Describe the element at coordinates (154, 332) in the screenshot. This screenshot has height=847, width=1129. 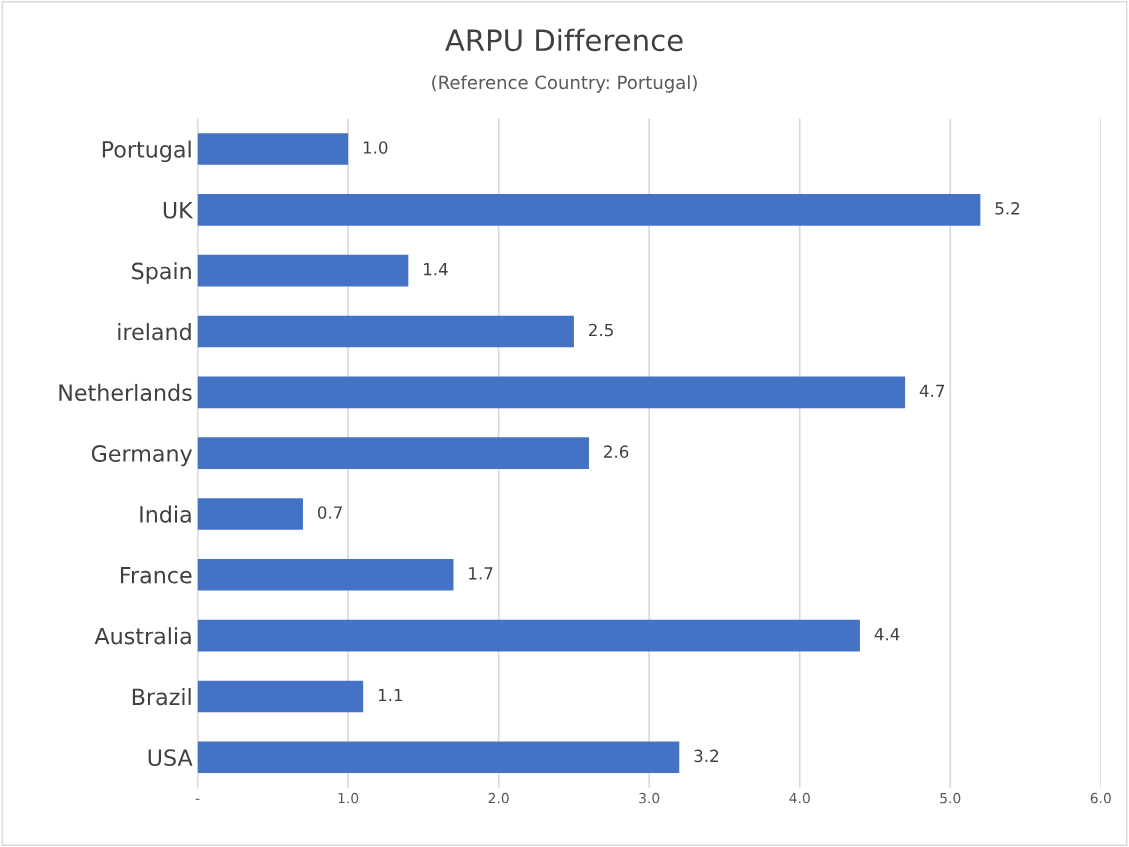
I see `y-tick-label: ireland` at that location.